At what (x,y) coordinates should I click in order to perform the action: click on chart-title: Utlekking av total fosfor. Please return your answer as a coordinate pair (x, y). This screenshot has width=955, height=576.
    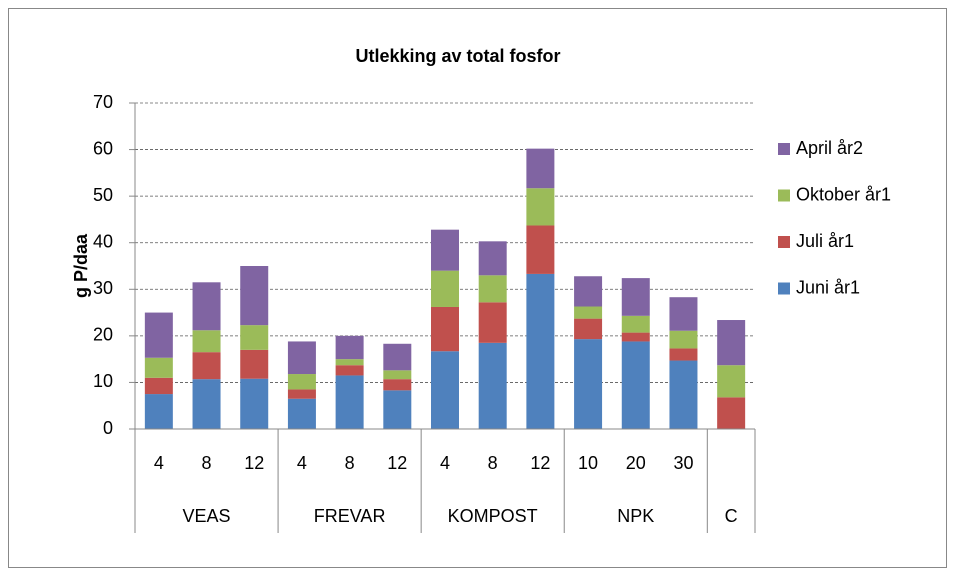
    Looking at the image, I should click on (457, 56).